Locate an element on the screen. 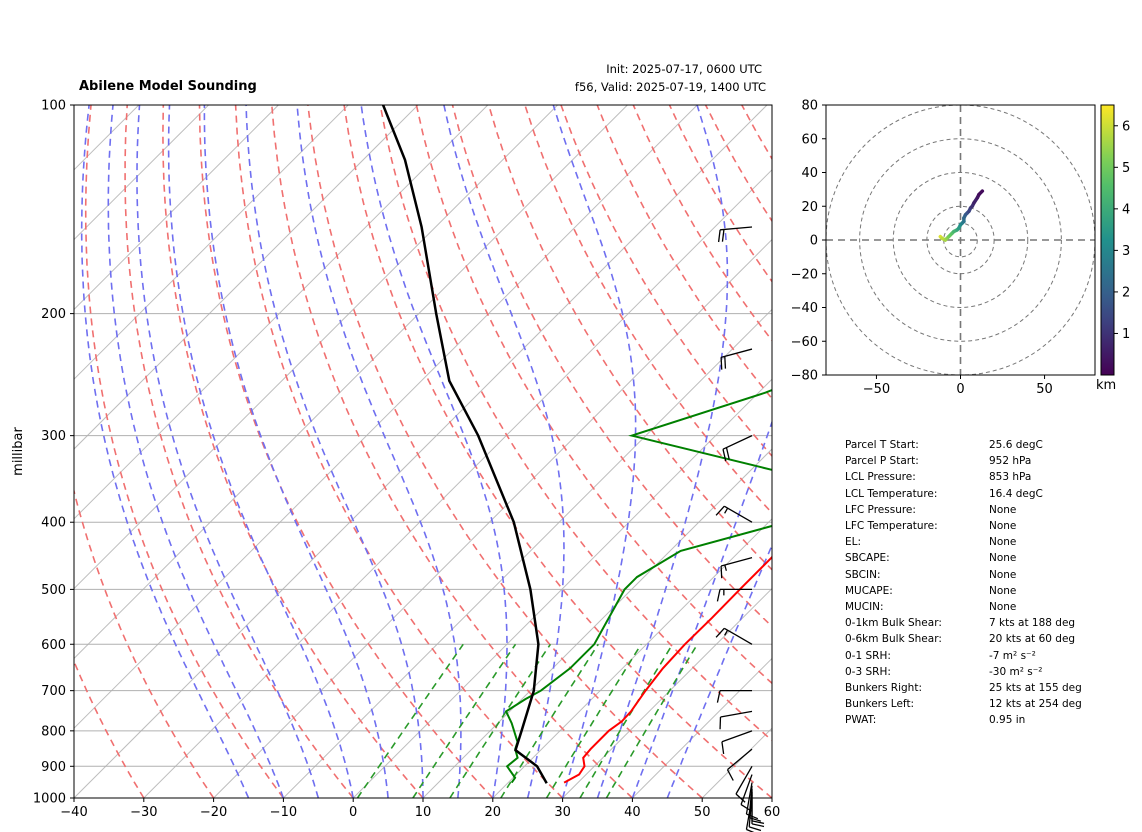 Image resolution: width=1142 pixels, height=832 pixels. stat-value: 25.6 degC is located at coordinates (1016, 445).